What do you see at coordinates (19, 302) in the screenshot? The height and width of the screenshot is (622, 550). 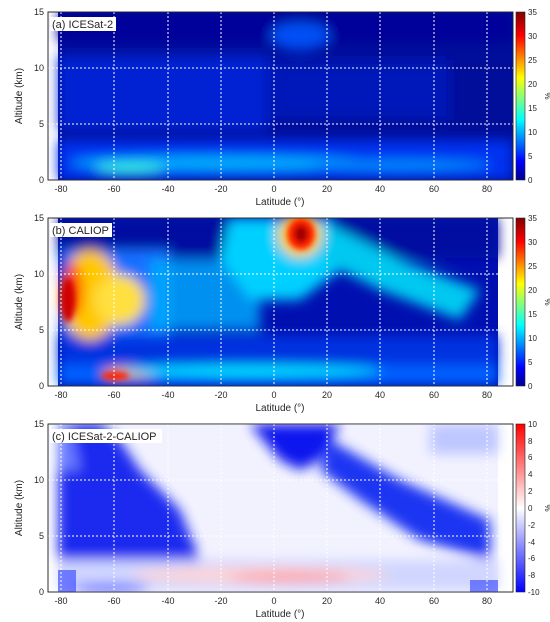 I see `panel-b-ylabel: Altitude (km)` at bounding box center [19, 302].